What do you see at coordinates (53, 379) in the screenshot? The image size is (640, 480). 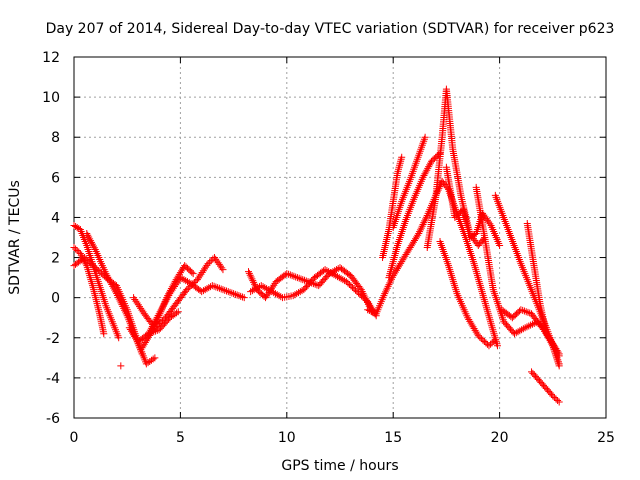 I see `y-tick-label: -4` at bounding box center [53, 379].